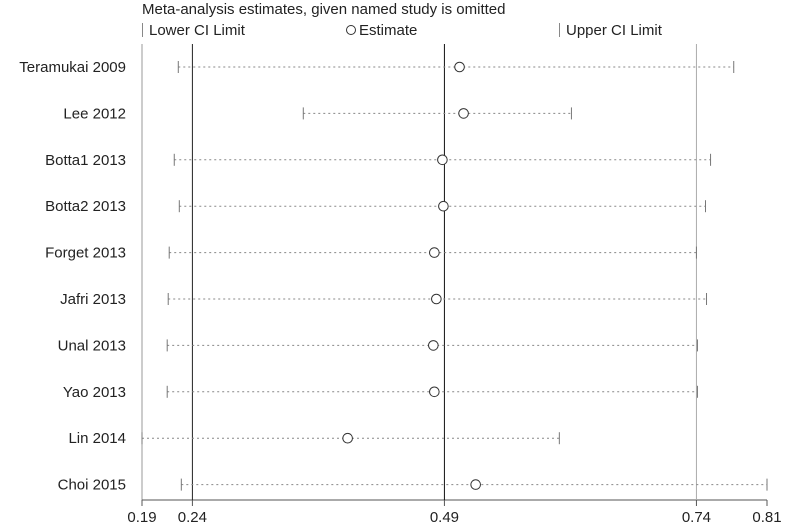 The image size is (787, 528). Describe the element at coordinates (92, 345) in the screenshot. I see `study-label: Unal 2013` at that location.